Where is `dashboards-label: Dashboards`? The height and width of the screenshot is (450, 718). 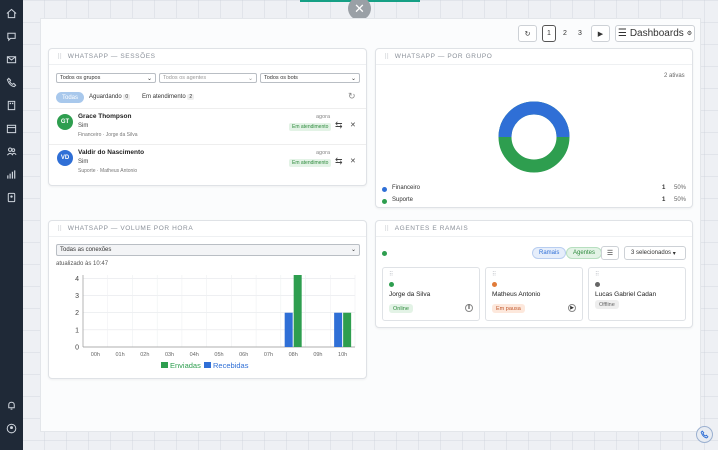 dashboards-label: Dashboards is located at coordinates (656, 33).